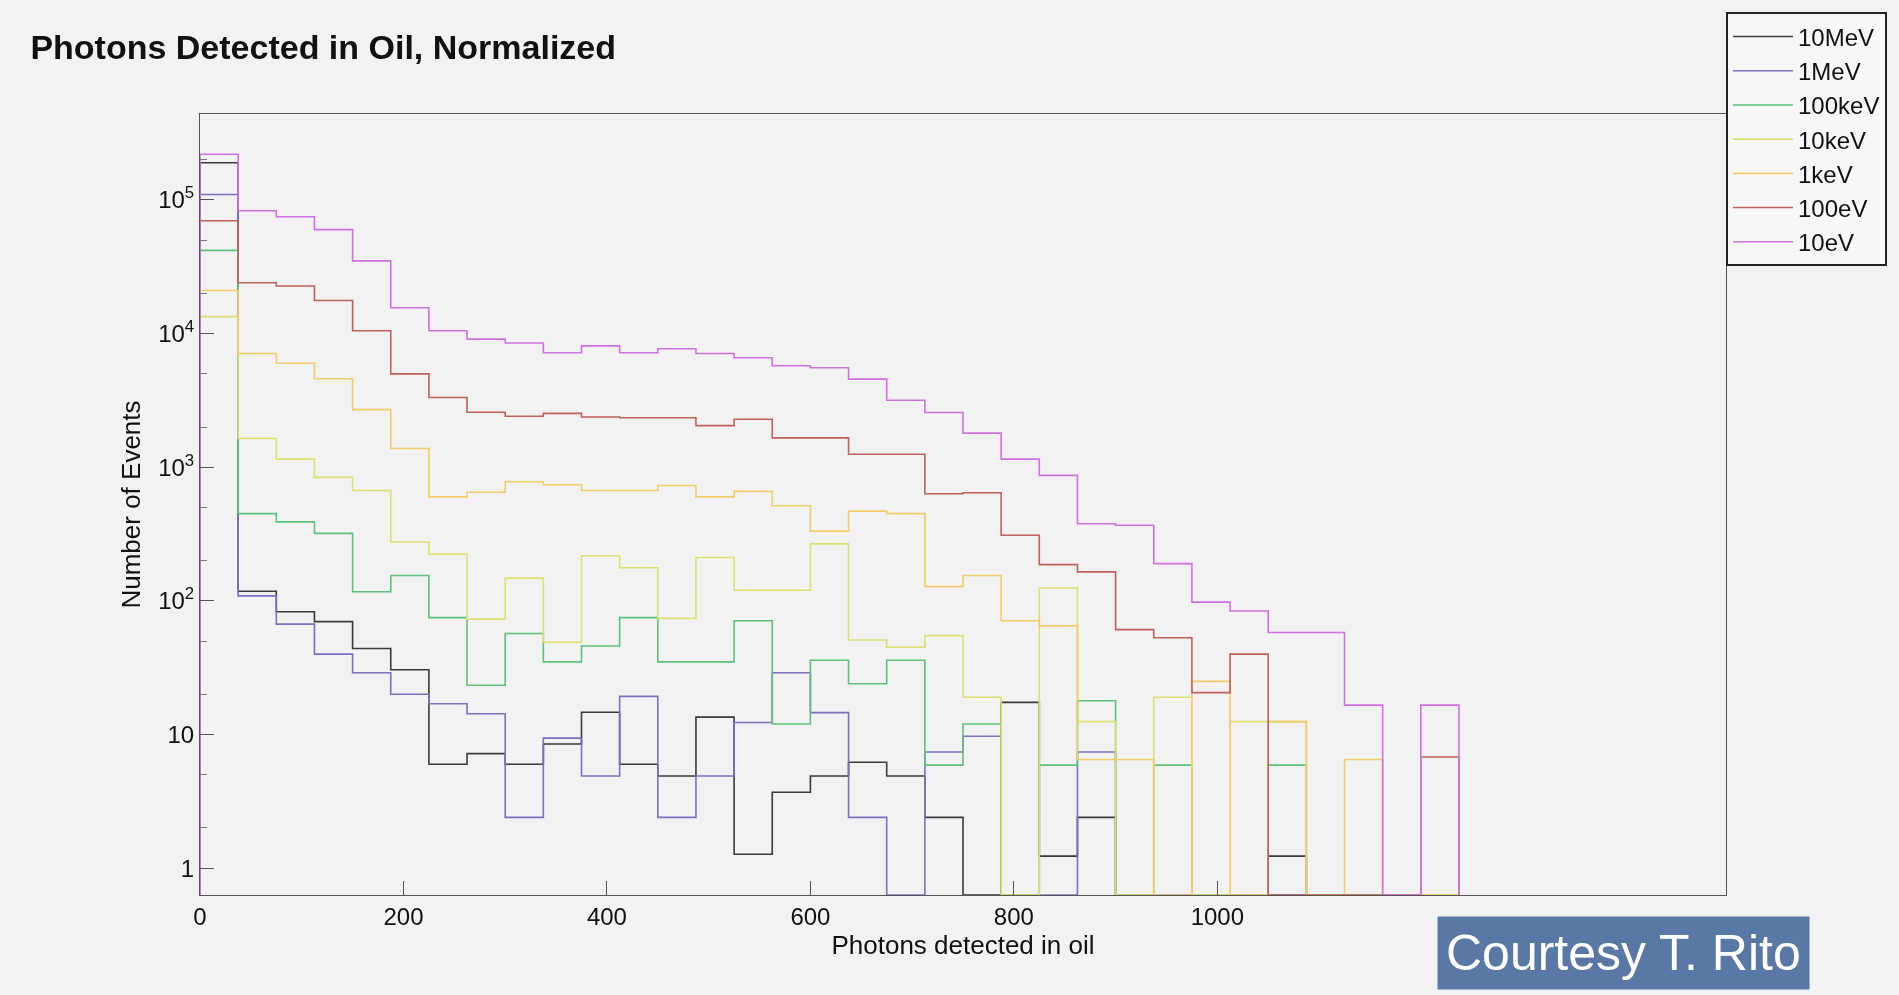 The image size is (1899, 995). Describe the element at coordinates (176, 198) in the screenshot. I see `y-tick-label: 10$^{5}$` at that location.